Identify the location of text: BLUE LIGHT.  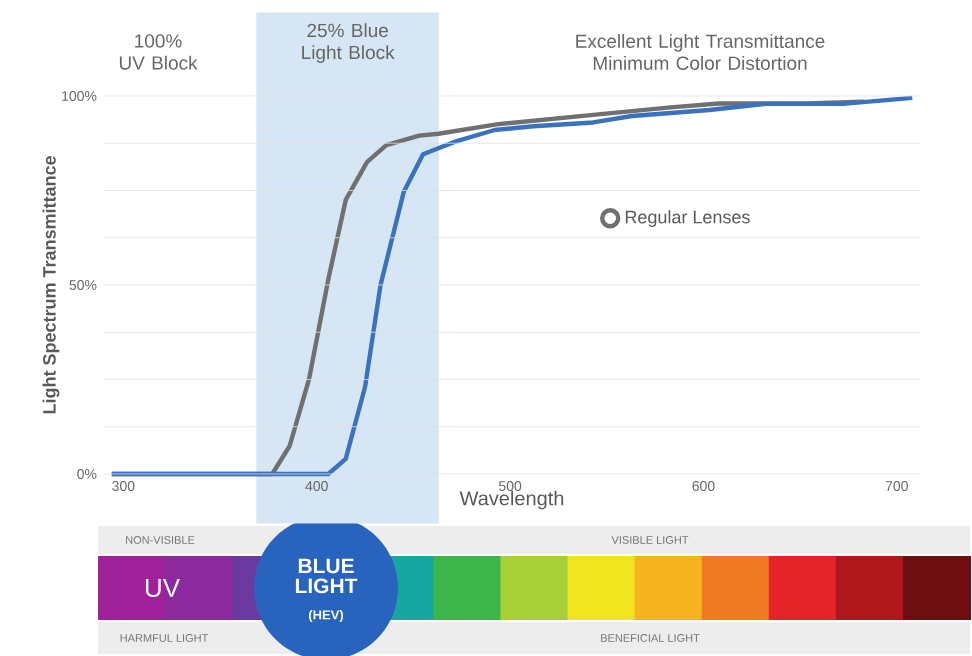
(326, 576).